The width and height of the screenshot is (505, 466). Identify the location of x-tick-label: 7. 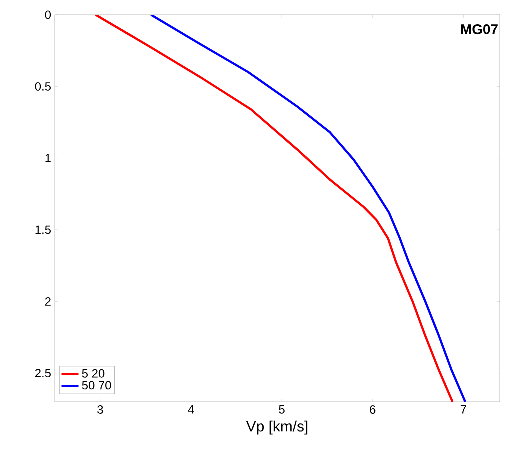
(463, 410).